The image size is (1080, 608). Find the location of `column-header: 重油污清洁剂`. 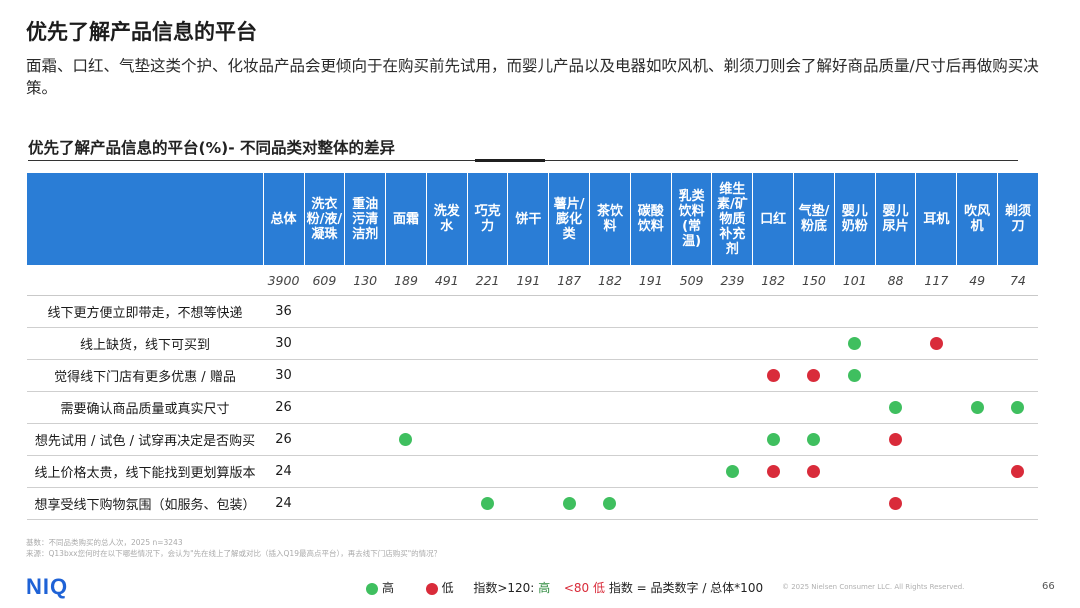

column-header: 重油污清洁剂 is located at coordinates (365, 219).